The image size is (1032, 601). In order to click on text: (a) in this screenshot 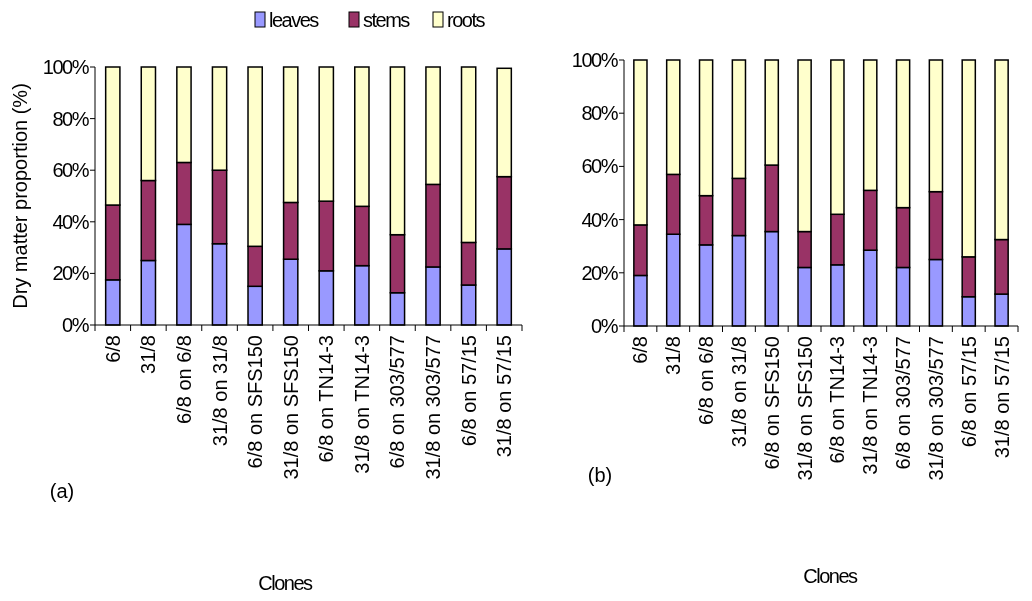, I will do `click(62, 491)`.